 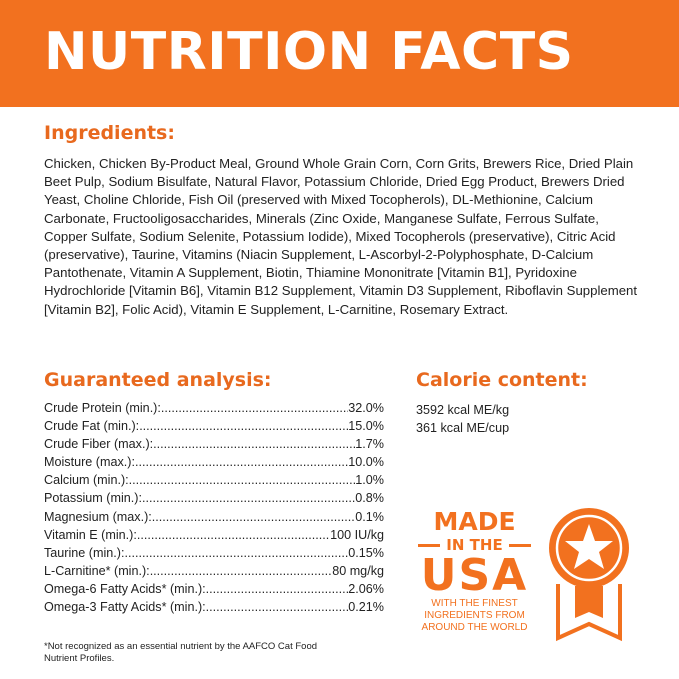 What do you see at coordinates (357, 534) in the screenshot?
I see `analysis-value: 100 IU/kg` at bounding box center [357, 534].